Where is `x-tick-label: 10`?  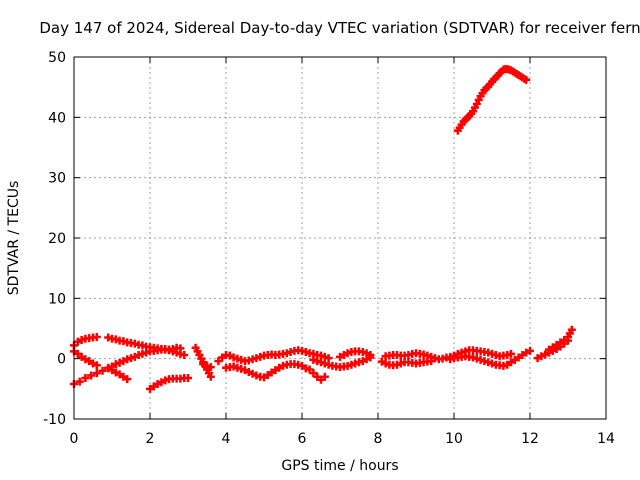 x-tick-label: 10 is located at coordinates (454, 439).